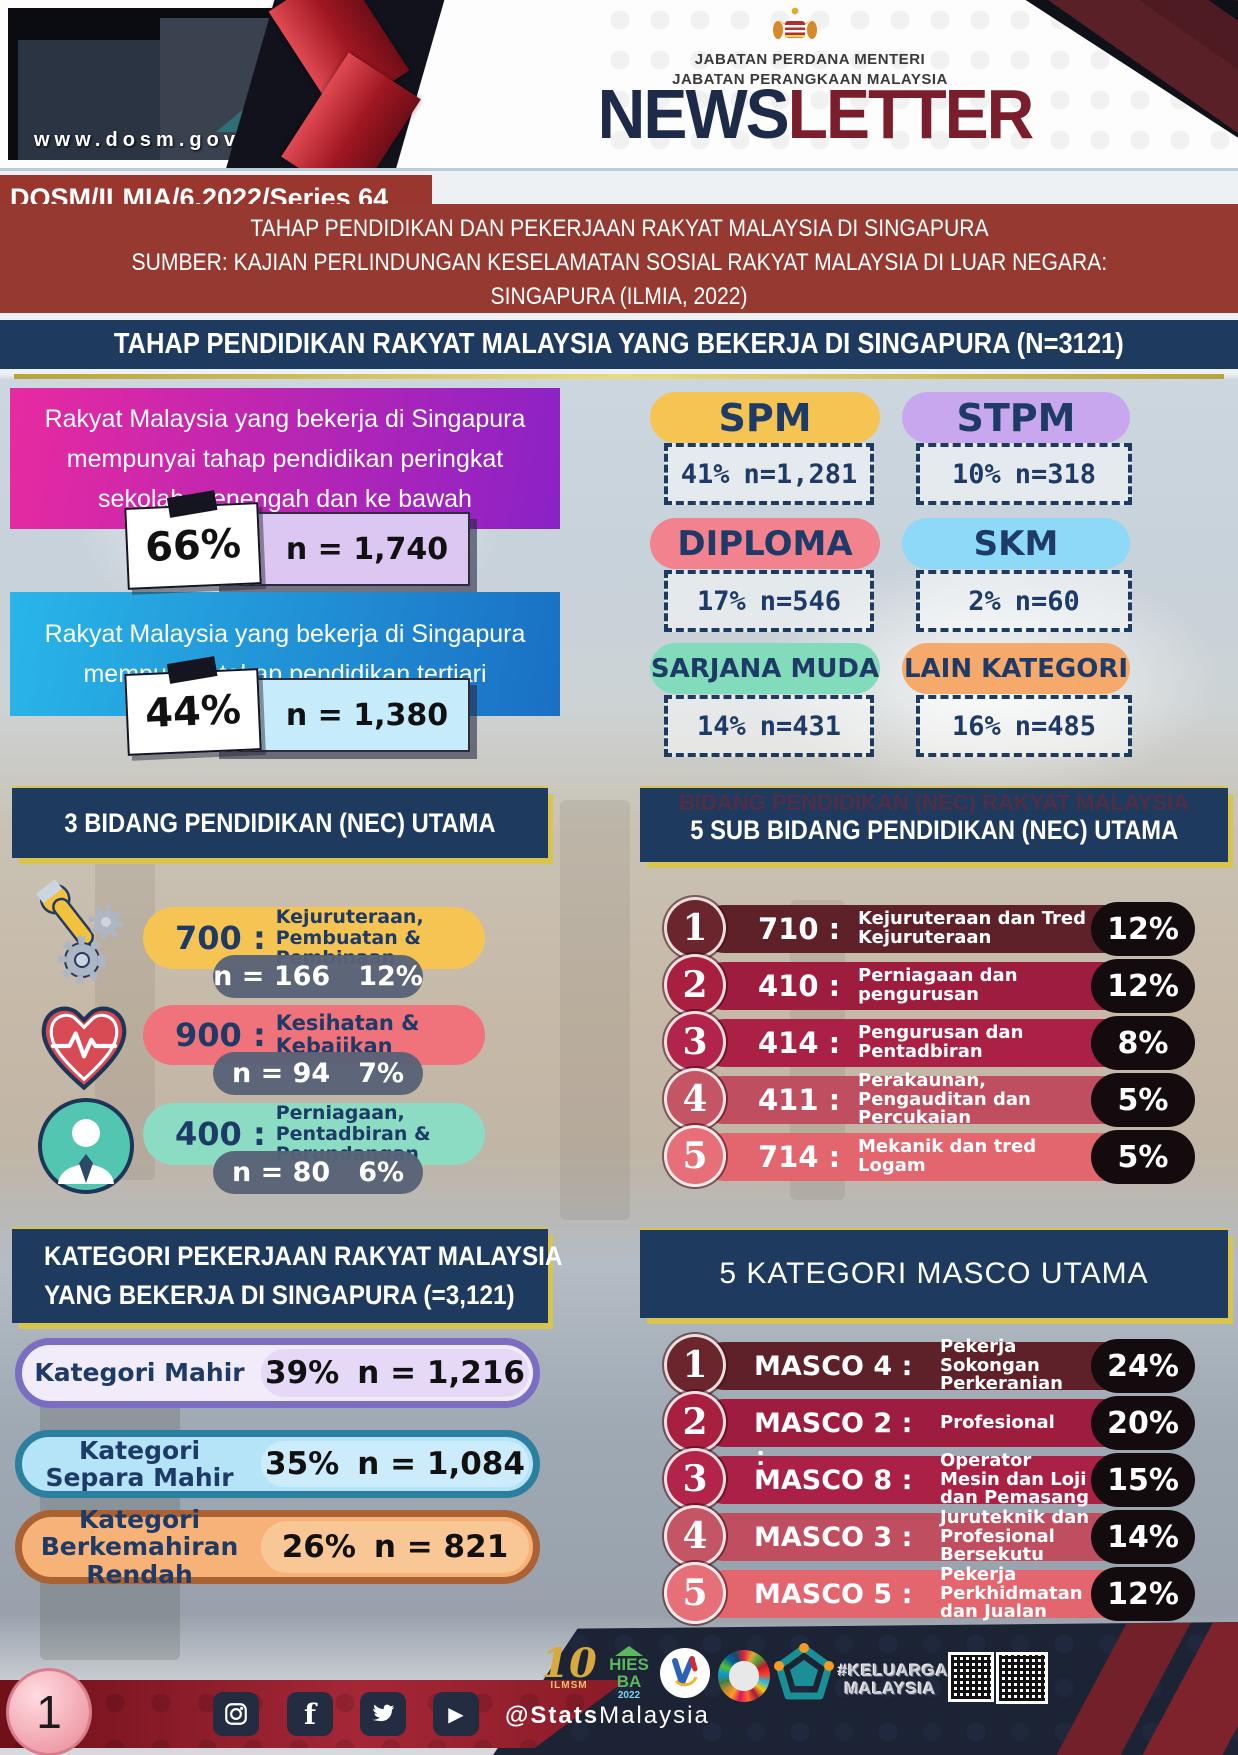 This screenshot has height=1755, width=1238. Describe the element at coordinates (799, 1157) in the screenshot. I see `nec-code: 714 :` at that location.